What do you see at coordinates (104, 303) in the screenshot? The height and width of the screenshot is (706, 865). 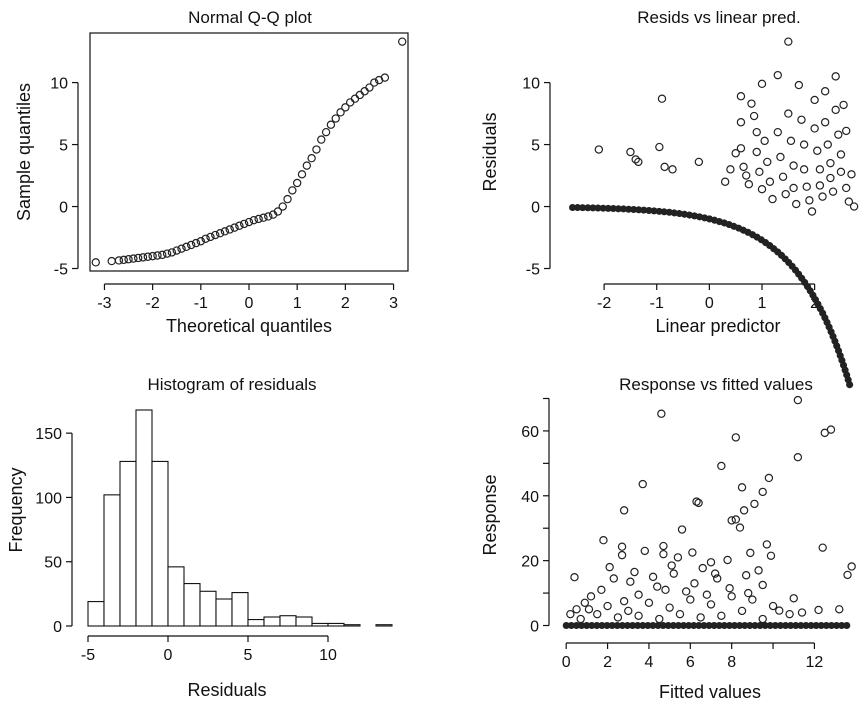 I see `qq-x-tick-label: -3` at bounding box center [104, 303].